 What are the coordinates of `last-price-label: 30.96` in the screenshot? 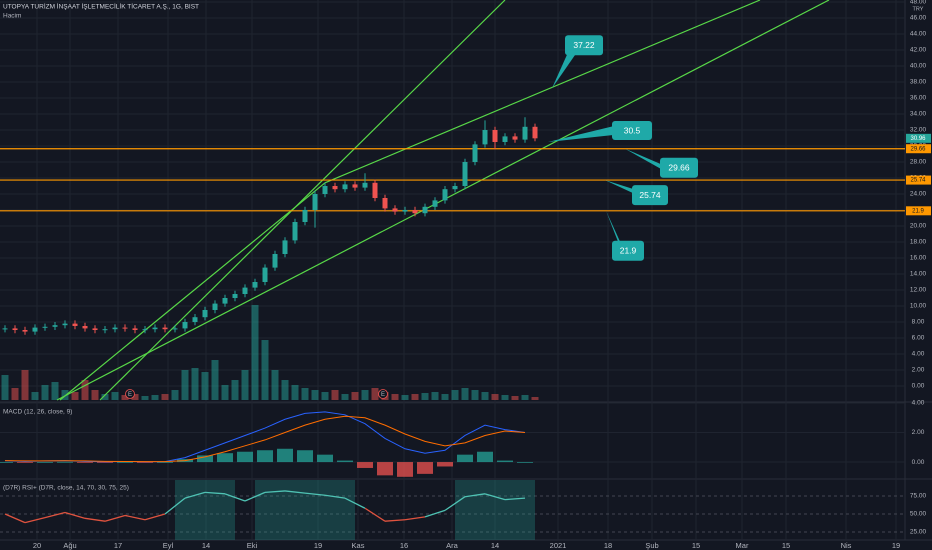 It's located at (918, 139).